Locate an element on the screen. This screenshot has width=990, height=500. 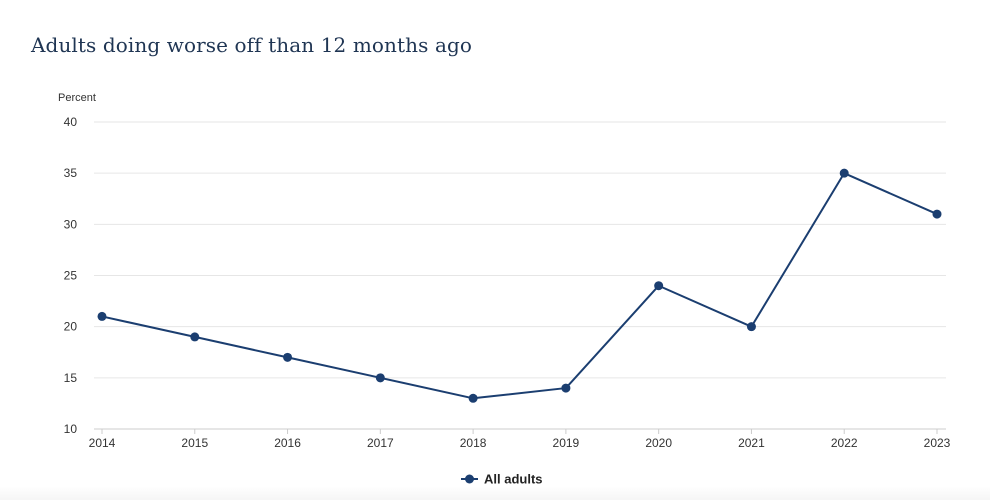
data-point-2018 is located at coordinates (473, 398).